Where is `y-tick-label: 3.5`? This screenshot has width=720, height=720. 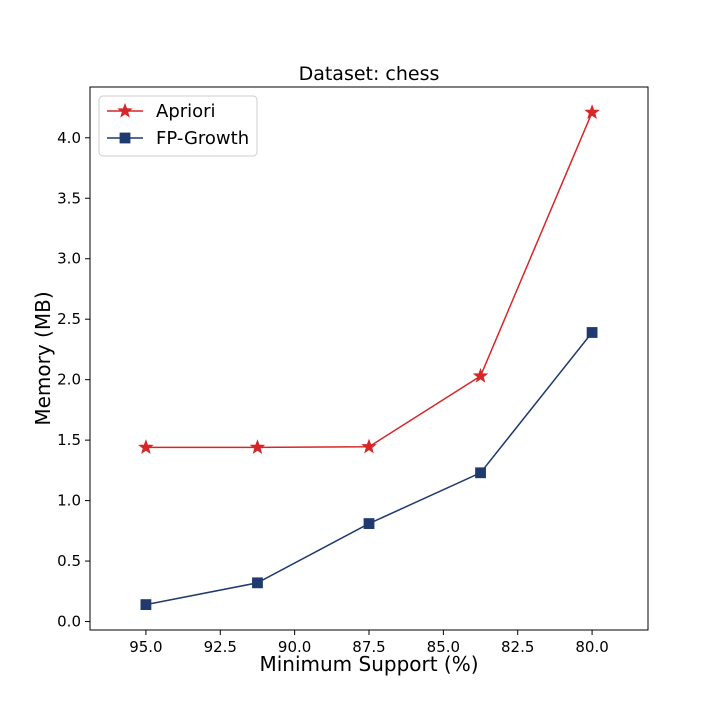
y-tick-label: 3.5 is located at coordinates (69, 198).